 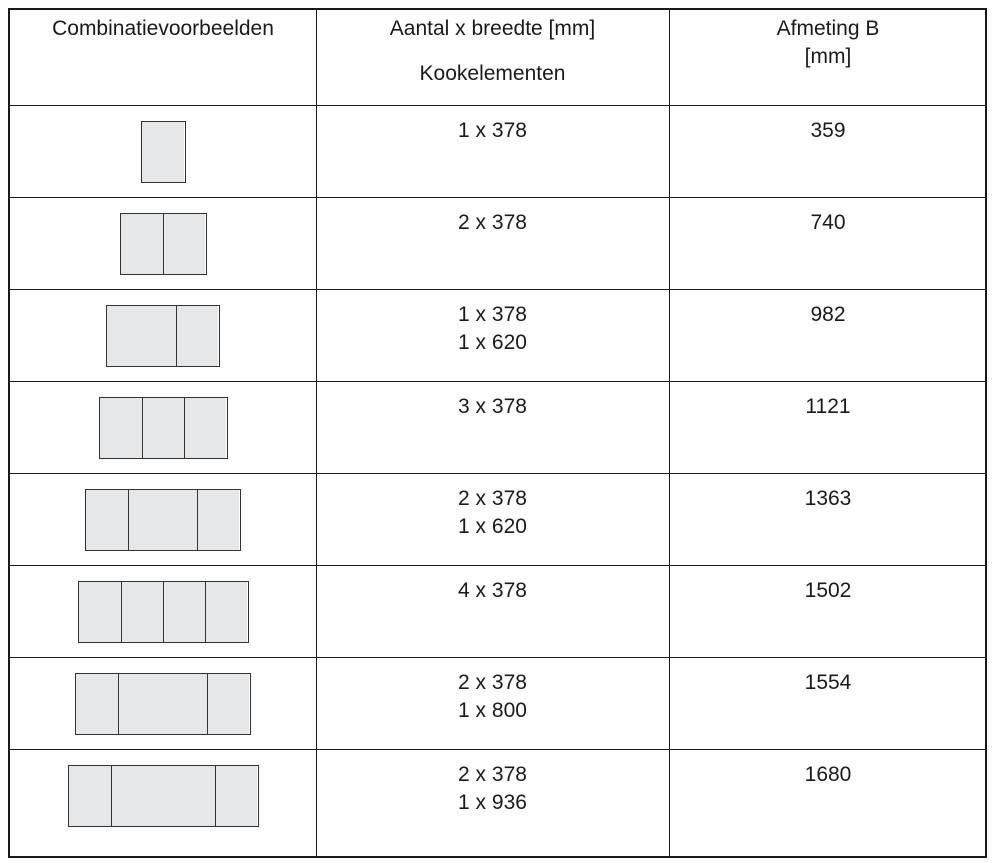 What do you see at coordinates (828, 774) in the screenshot?
I see `dimension-b-value: 1680` at bounding box center [828, 774].